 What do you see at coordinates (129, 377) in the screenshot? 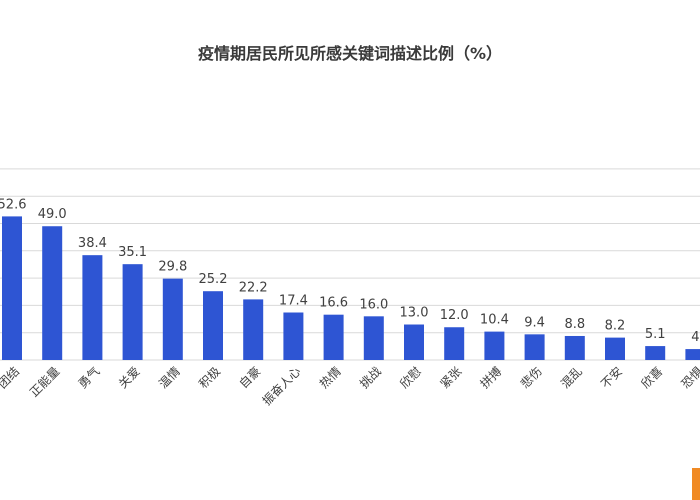
I see `category-label: 关爱` at bounding box center [129, 377].